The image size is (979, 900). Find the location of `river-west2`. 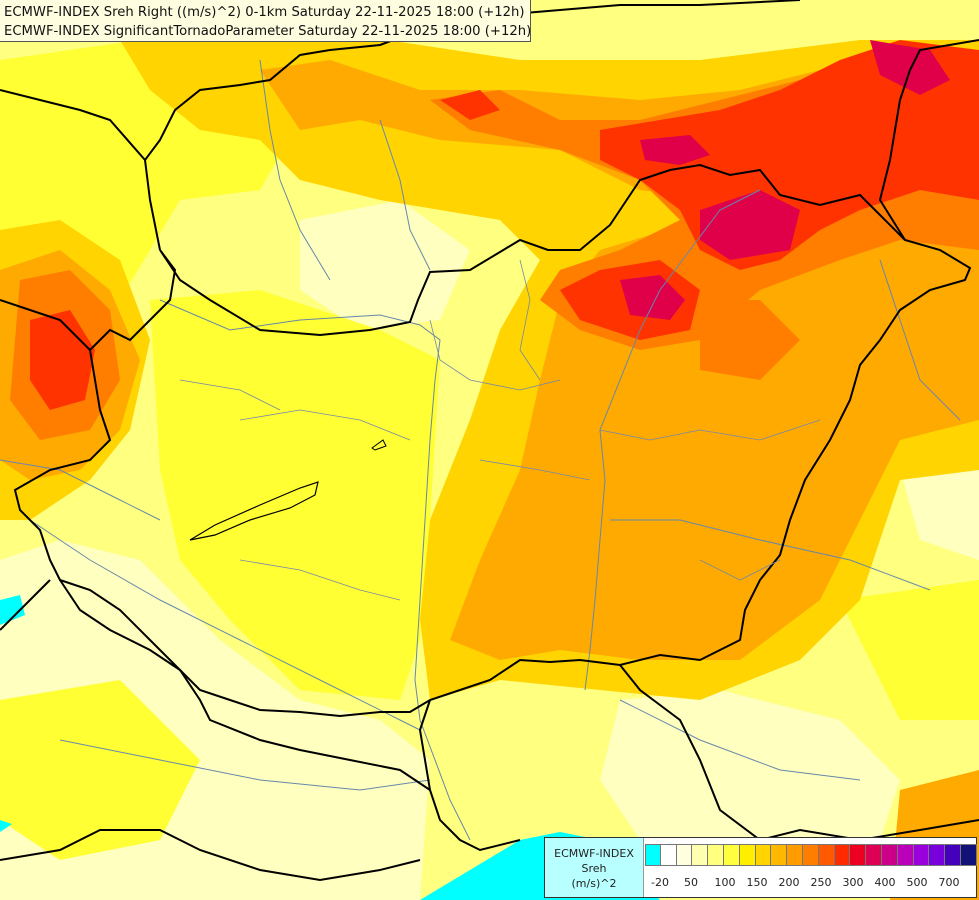

river-west2 is located at coordinates (80, 490).